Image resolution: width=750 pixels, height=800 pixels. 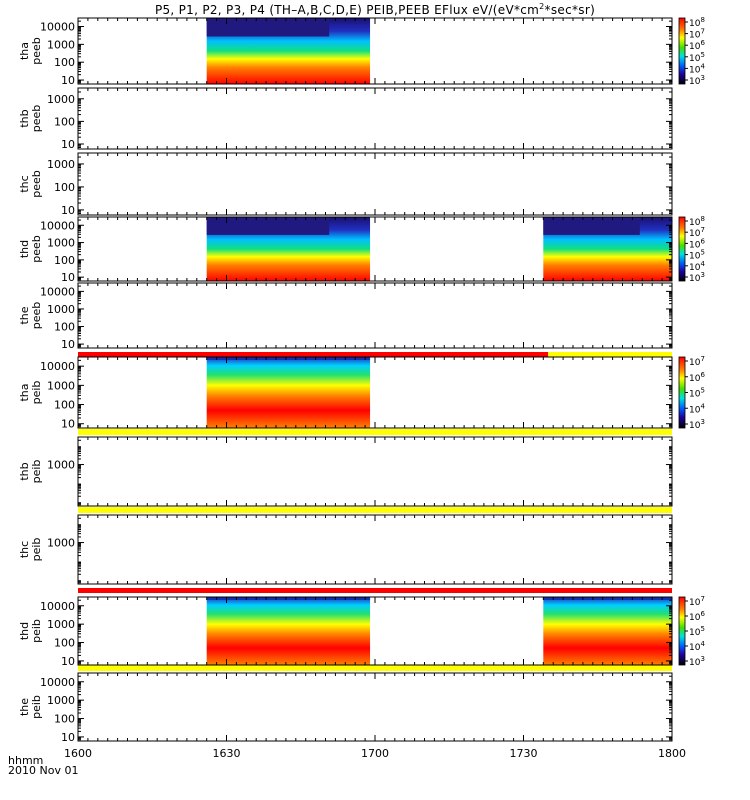 I want to click on panel-thc-peib: 1000 thc peib, so click(x=345, y=549).